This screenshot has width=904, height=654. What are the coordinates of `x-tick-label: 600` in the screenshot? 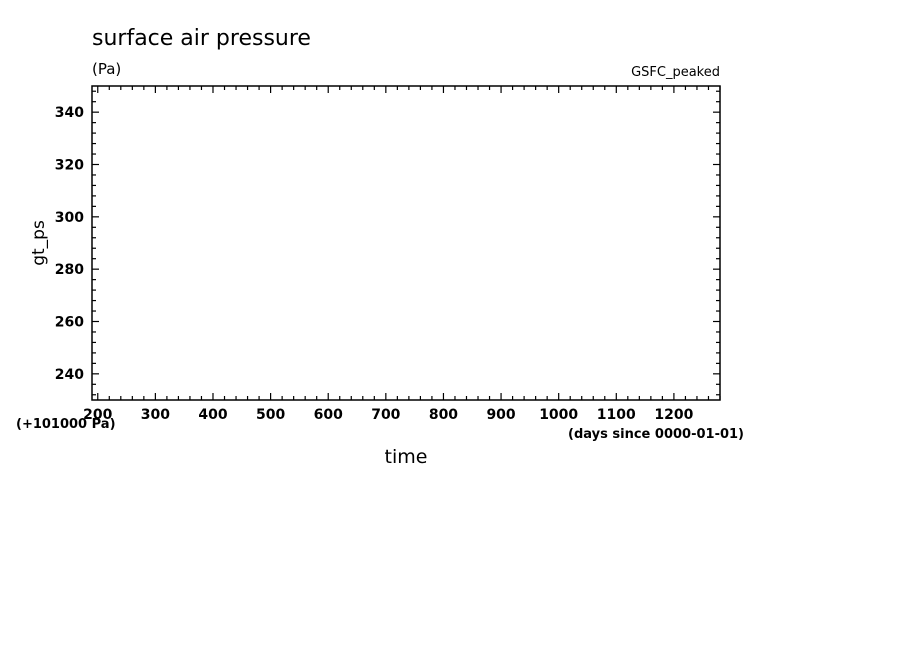 It's located at (328, 415).